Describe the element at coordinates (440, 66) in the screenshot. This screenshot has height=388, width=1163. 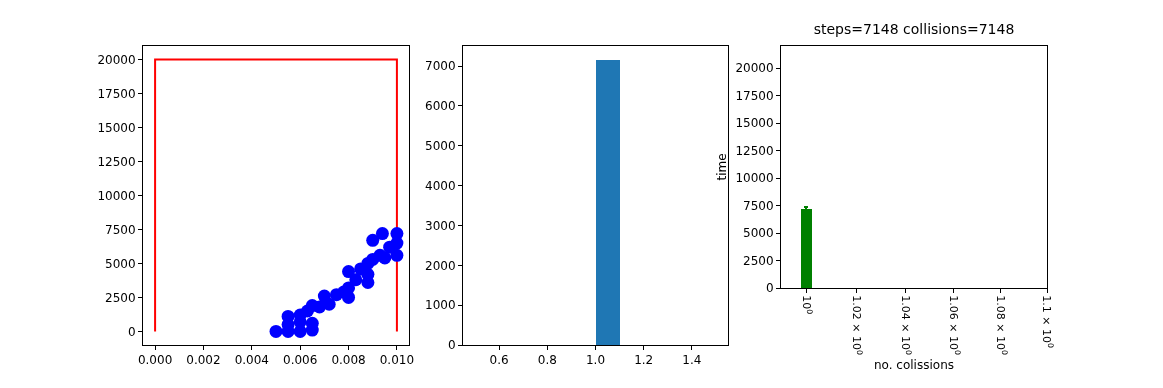
I see `y-tick-label: 7000` at that location.